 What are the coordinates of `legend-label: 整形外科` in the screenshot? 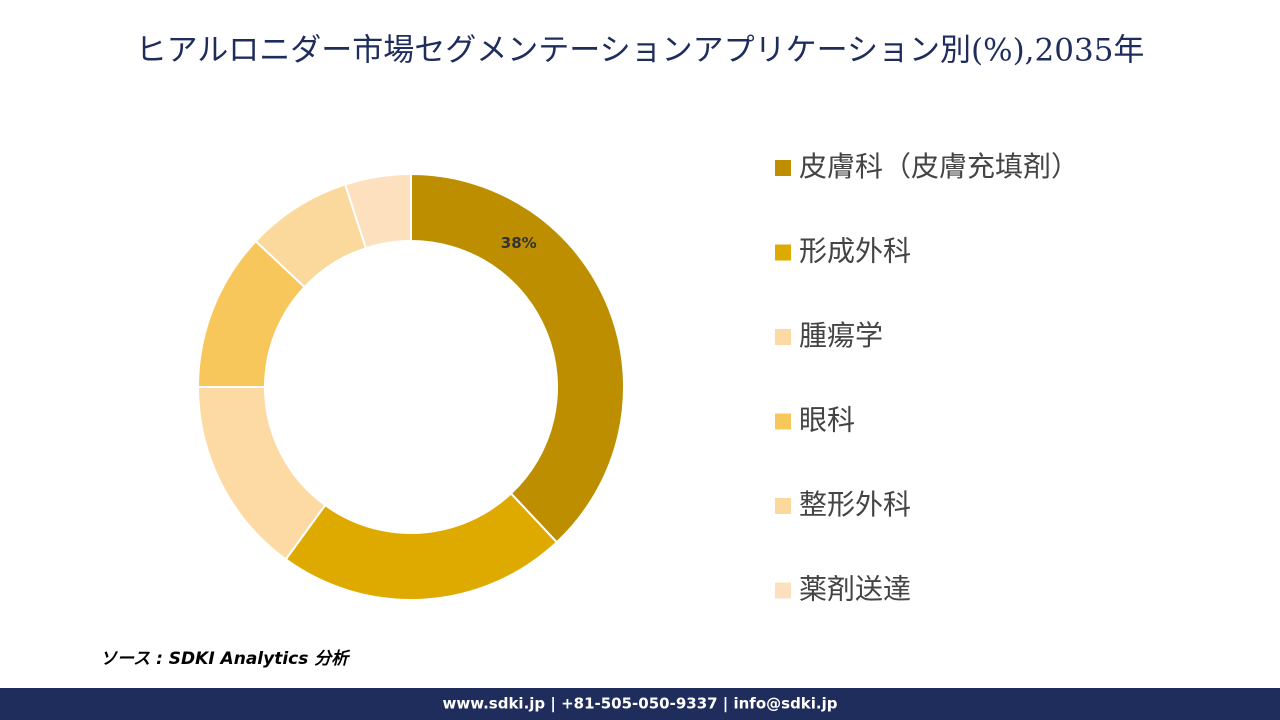 It's located at (855, 504).